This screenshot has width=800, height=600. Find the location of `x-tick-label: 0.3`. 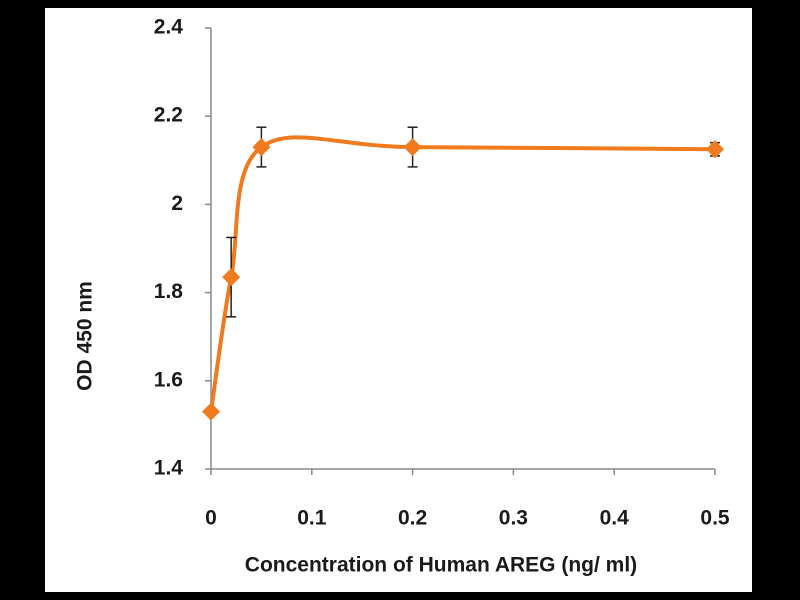

x-tick-label: 0.3 is located at coordinates (513, 518).